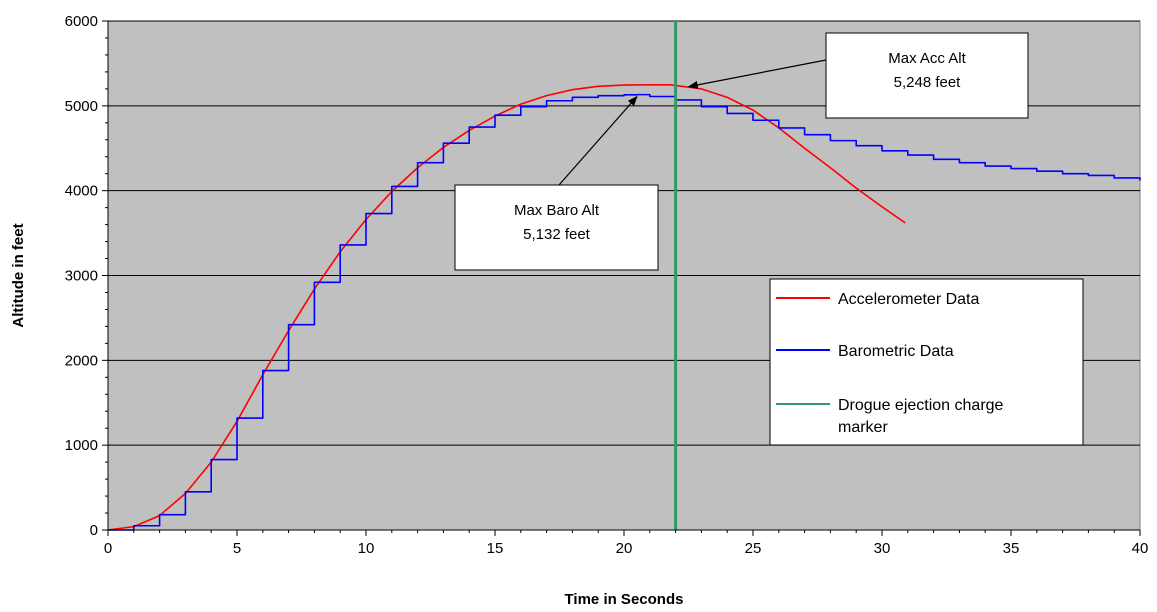 This screenshot has height=612, width=1157. Describe the element at coordinates (366, 548) in the screenshot. I see `x-tick-label-10: 10` at that location.